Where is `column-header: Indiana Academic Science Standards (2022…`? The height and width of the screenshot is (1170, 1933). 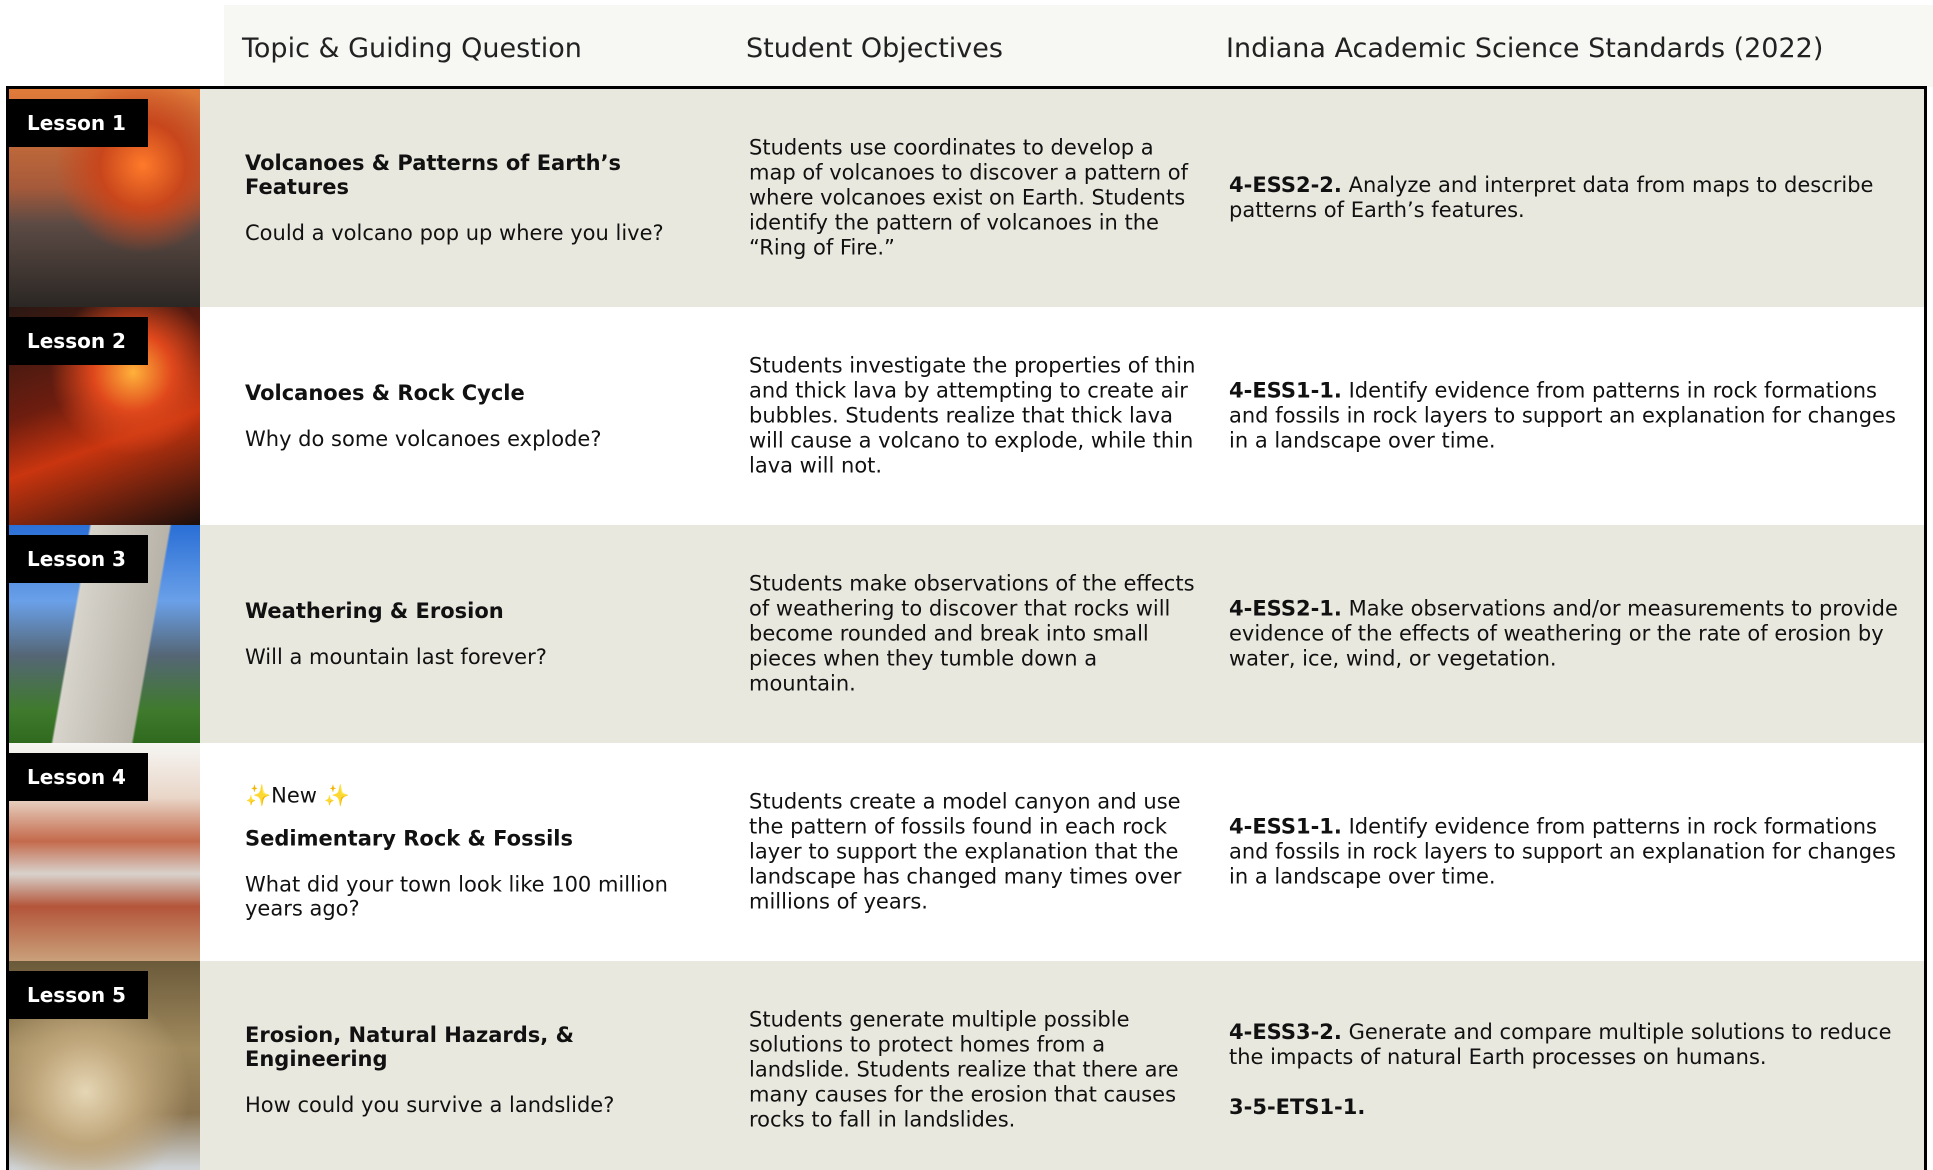 column-header: Indiana Academic Science Standards (2022… is located at coordinates (1525, 48).